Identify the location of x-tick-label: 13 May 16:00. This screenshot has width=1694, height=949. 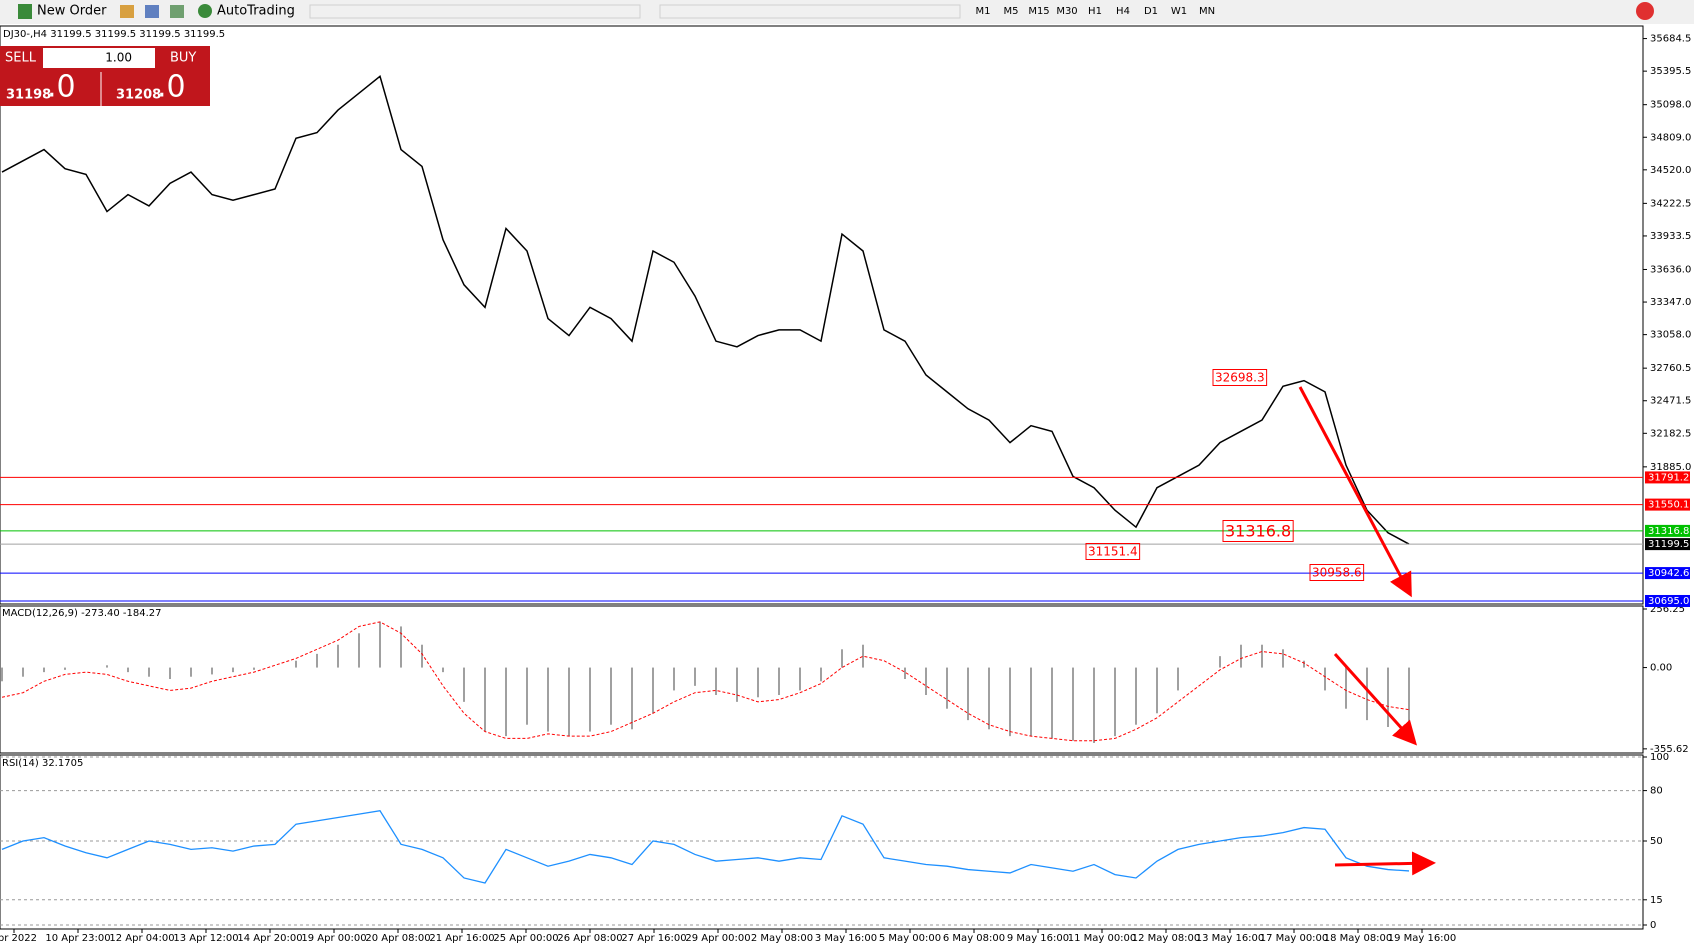
(1230, 938).